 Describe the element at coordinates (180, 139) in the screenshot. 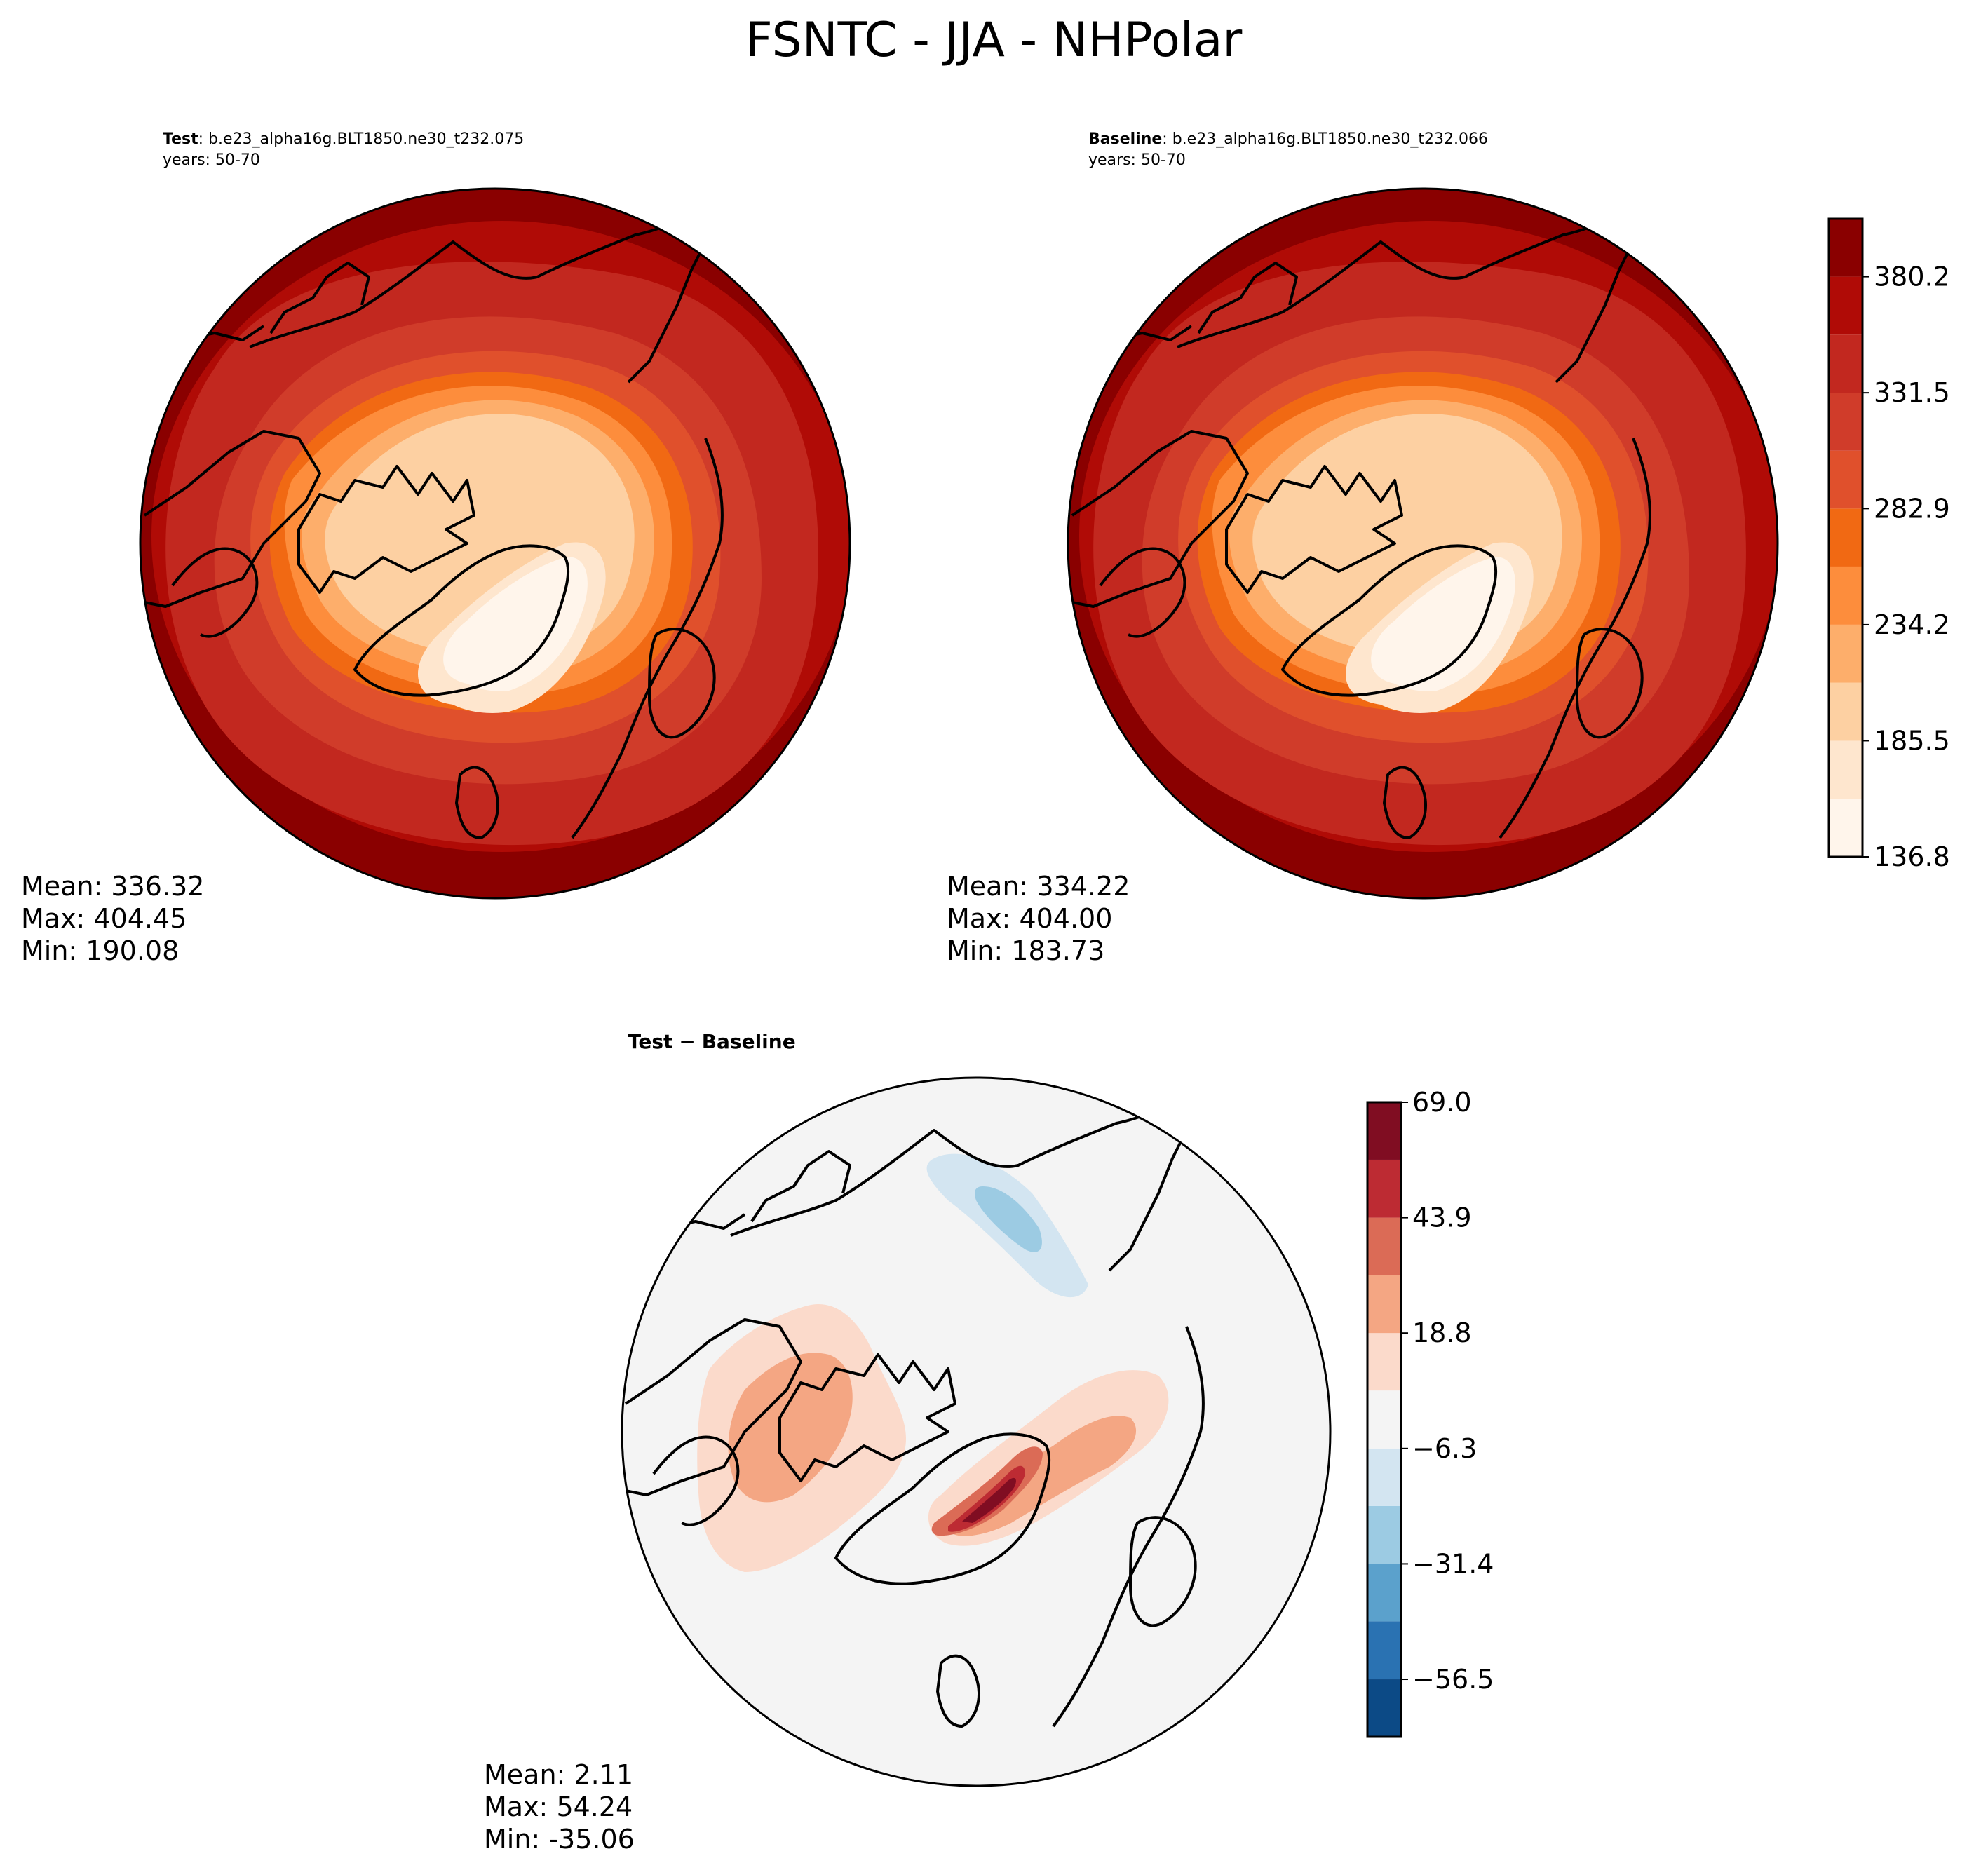

I see `test-title-bold: Test` at that location.